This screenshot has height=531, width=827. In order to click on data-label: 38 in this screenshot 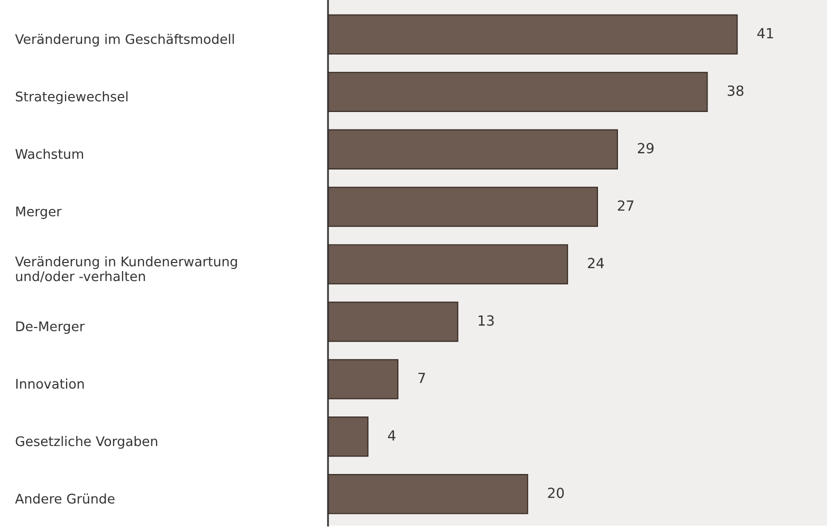, I will do `click(736, 90)`.